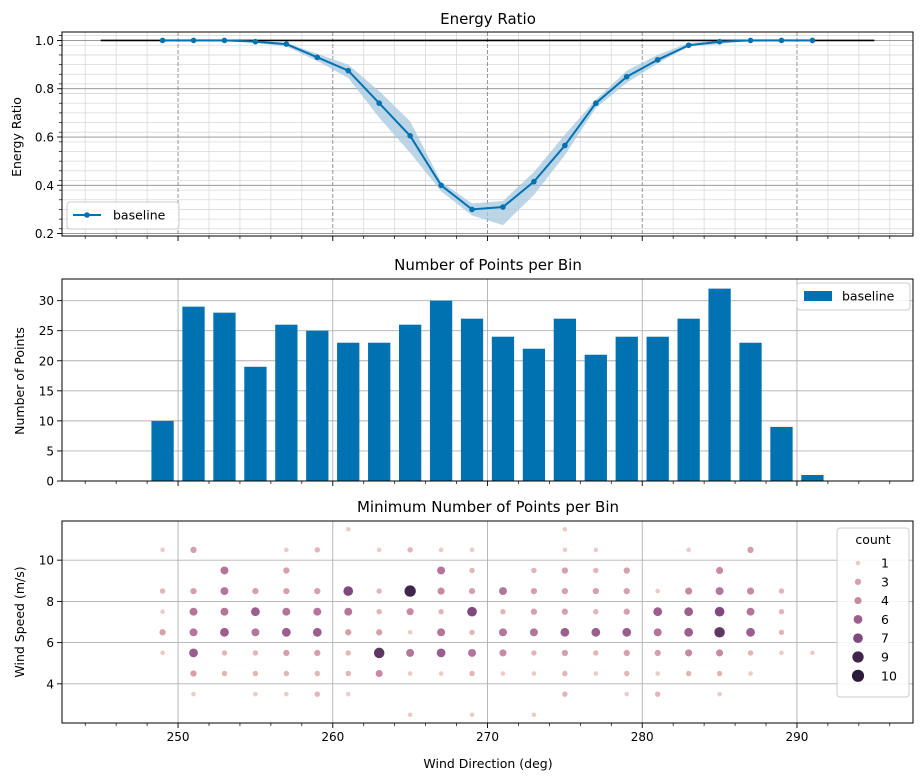 The height and width of the screenshot is (778, 923). Describe the element at coordinates (487, 238) in the screenshot. I see `energy-ratio-xticks` at that location.